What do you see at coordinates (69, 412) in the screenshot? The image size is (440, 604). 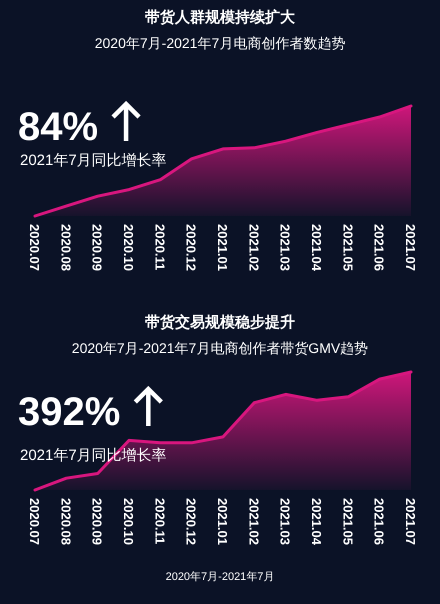 I see `annotation: 392%` at bounding box center [69, 412].